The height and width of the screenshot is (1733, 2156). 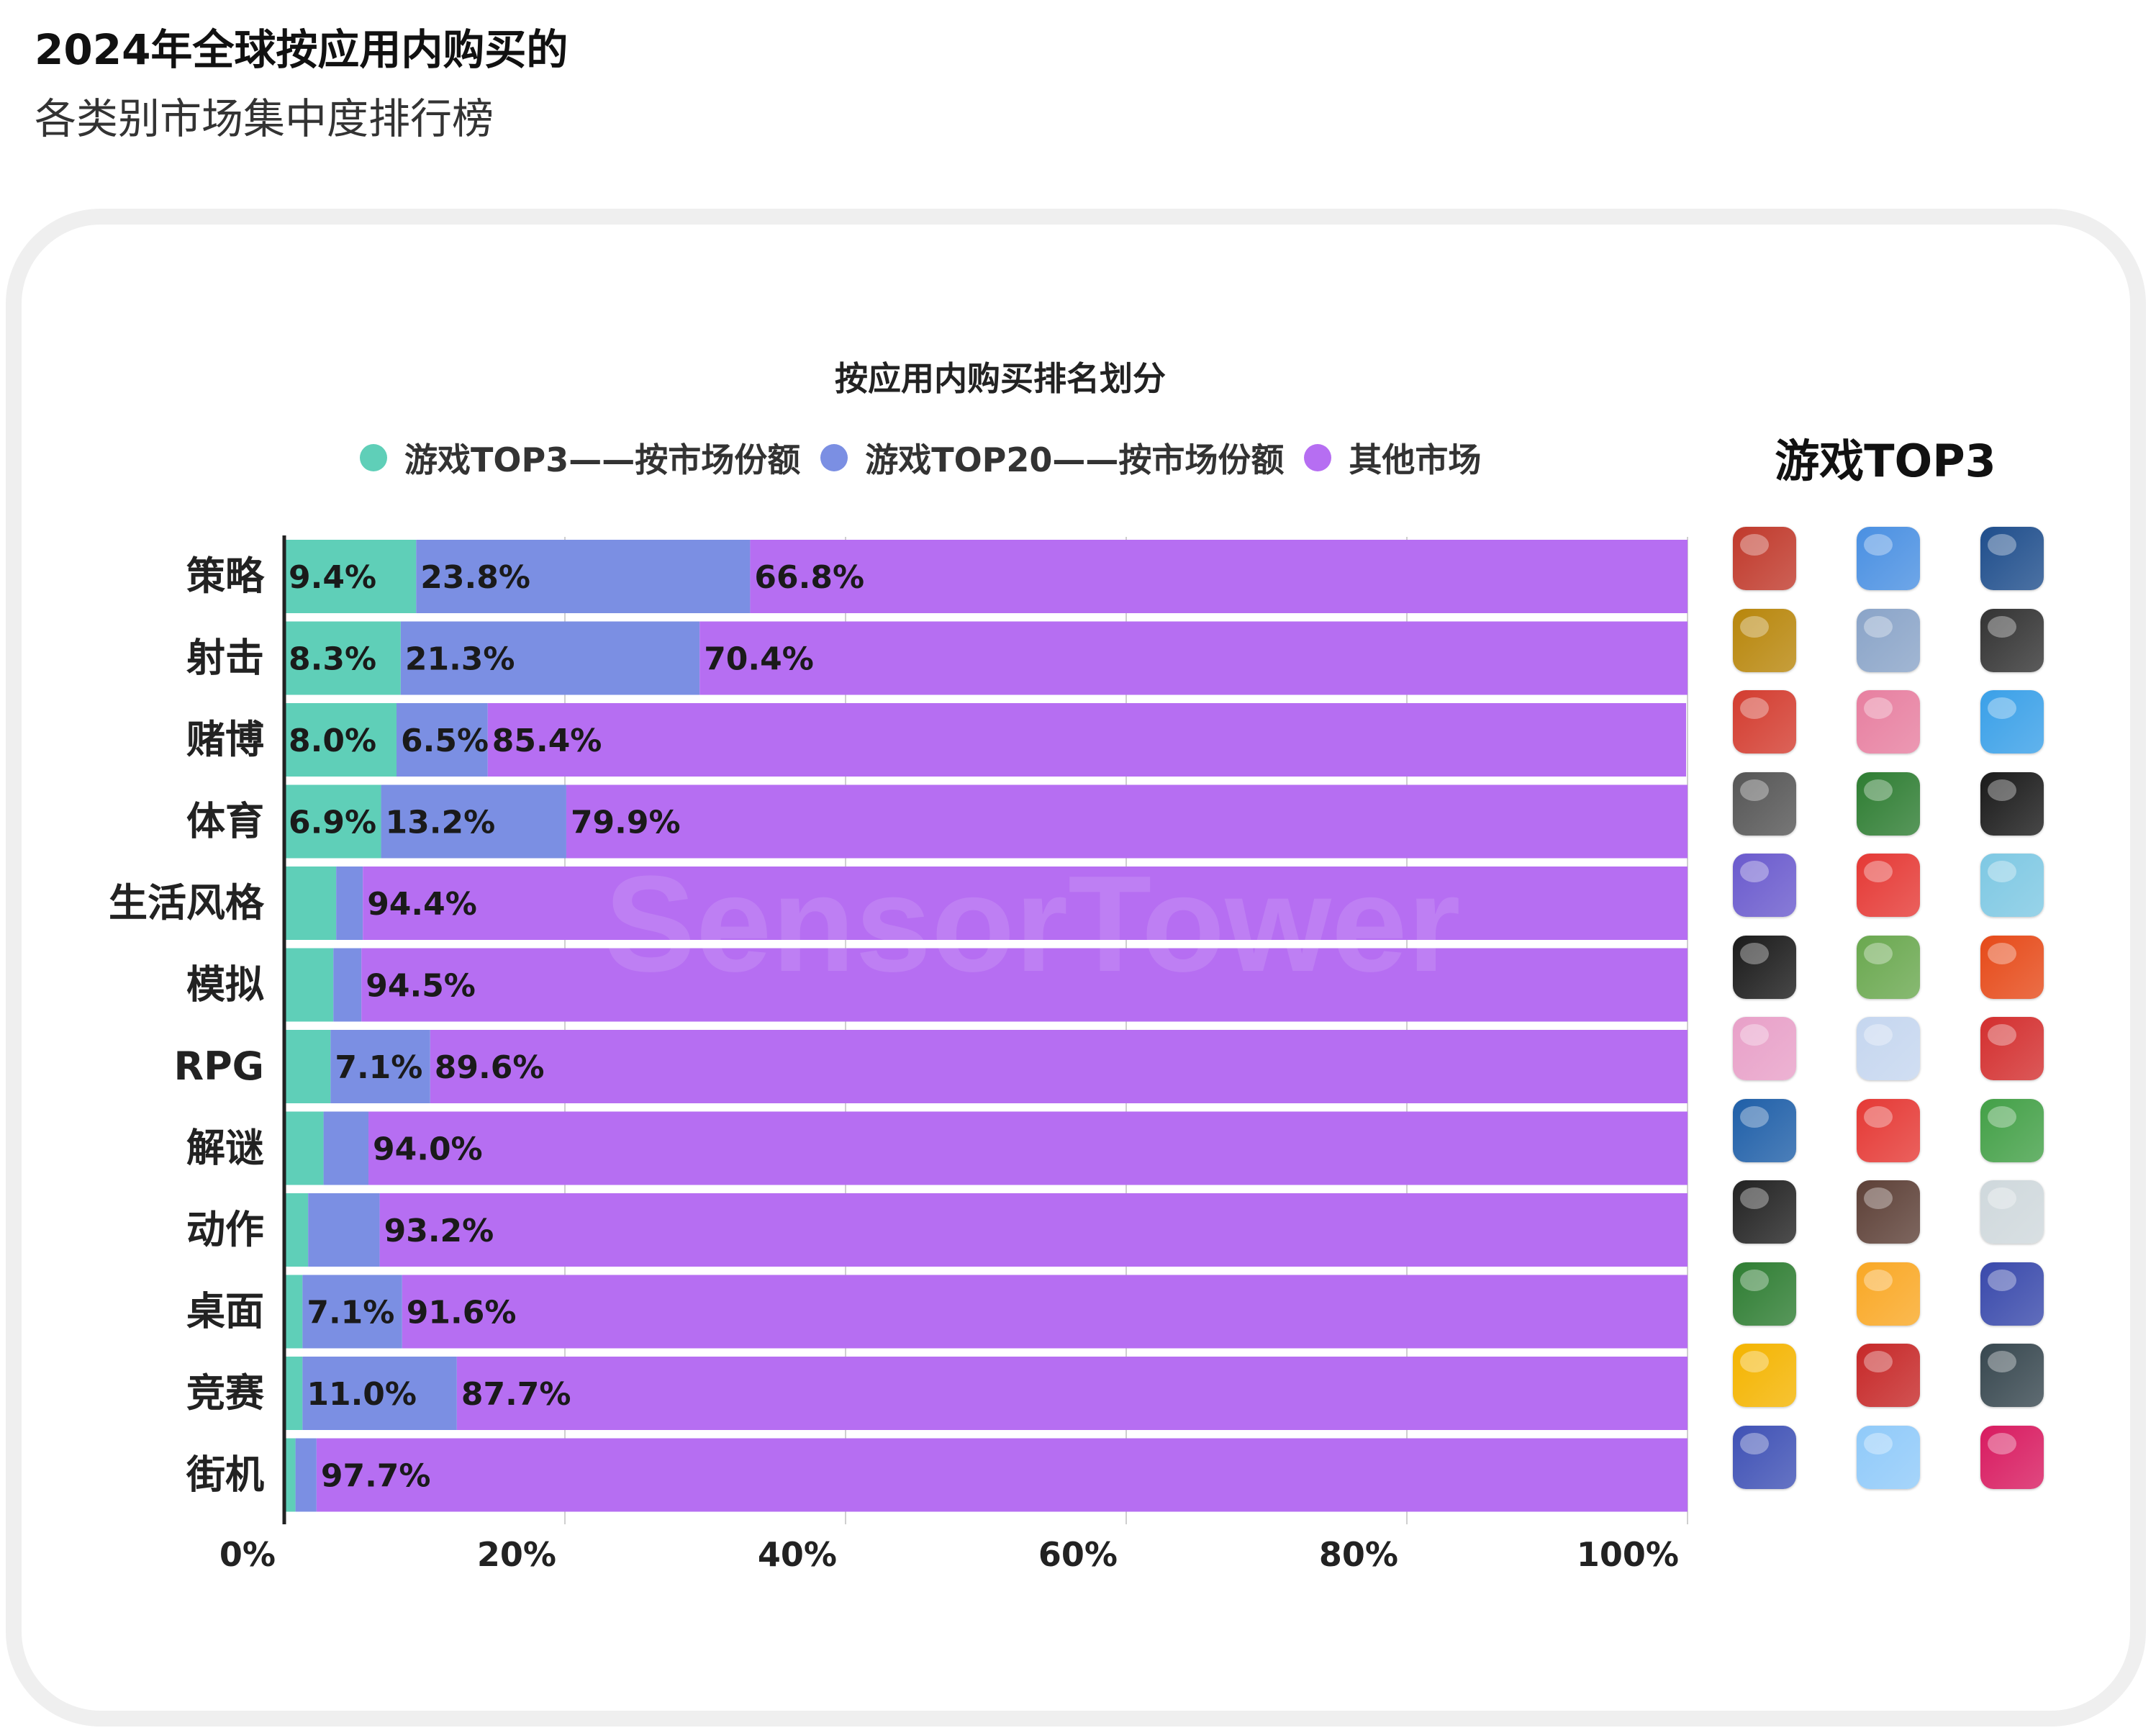 I want to click on x-tick-label: 100%, so click(x=1628, y=1554).